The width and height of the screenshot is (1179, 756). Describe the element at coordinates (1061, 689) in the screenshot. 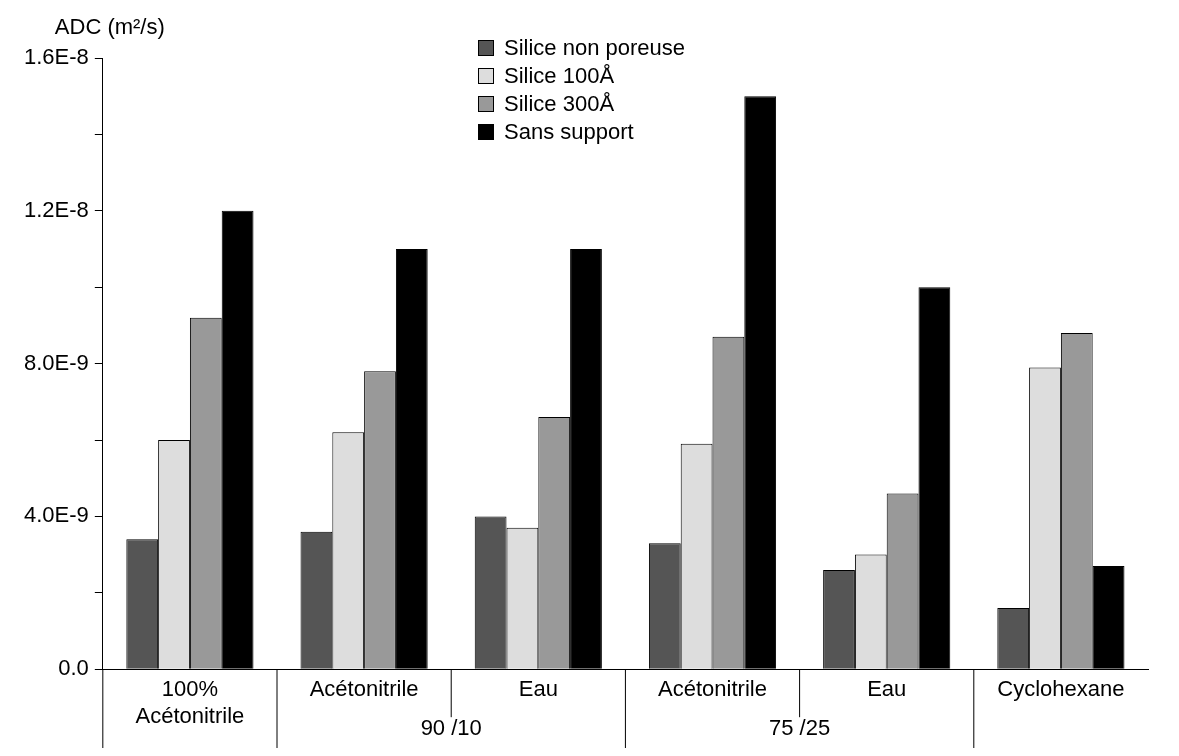

I see `x-tick-label: Cyclohexane` at that location.